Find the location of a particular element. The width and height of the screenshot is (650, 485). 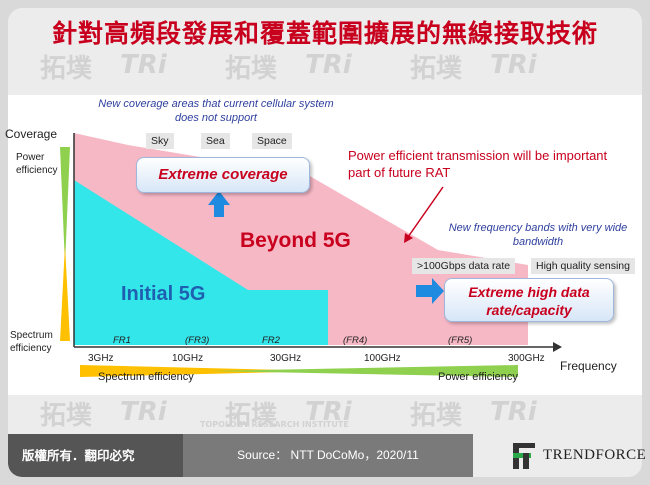

x-axis-arrowhead is located at coordinates (557, 347).